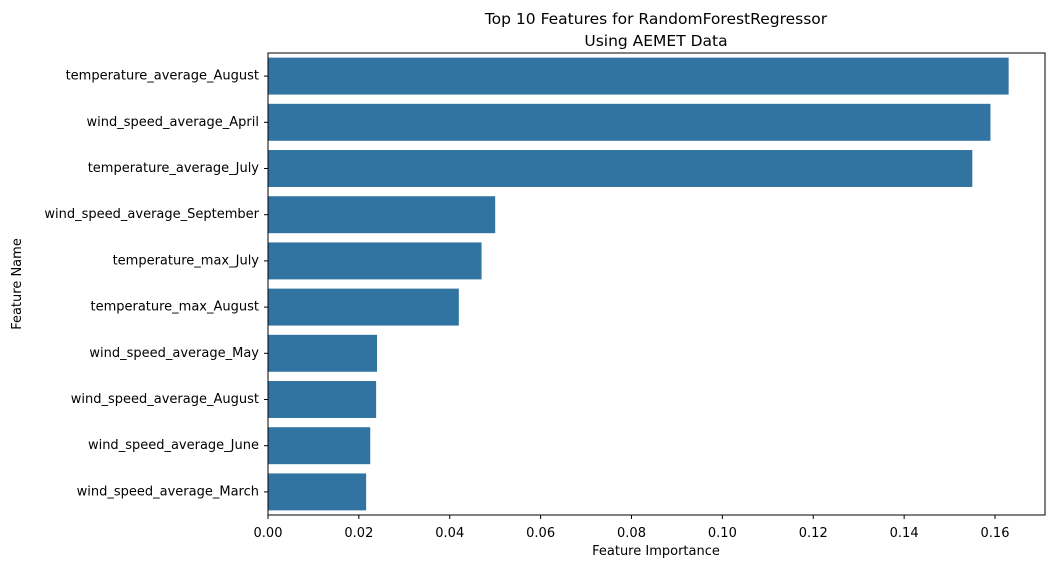 The width and height of the screenshot is (1053, 568). Describe the element at coordinates (165, 399) in the screenshot. I see `y-tick-label: wind_speed_average_August` at that location.